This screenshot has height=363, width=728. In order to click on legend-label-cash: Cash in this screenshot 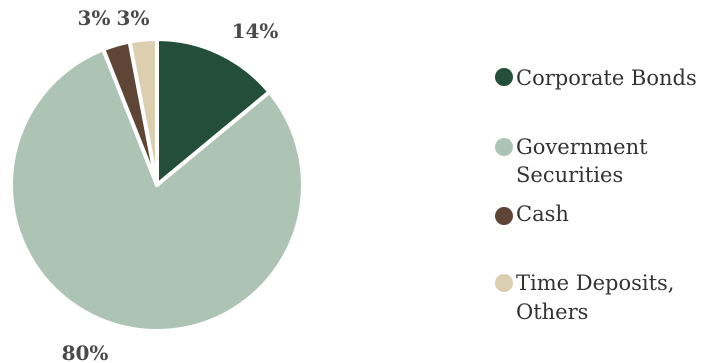, I will do `click(542, 214)`.